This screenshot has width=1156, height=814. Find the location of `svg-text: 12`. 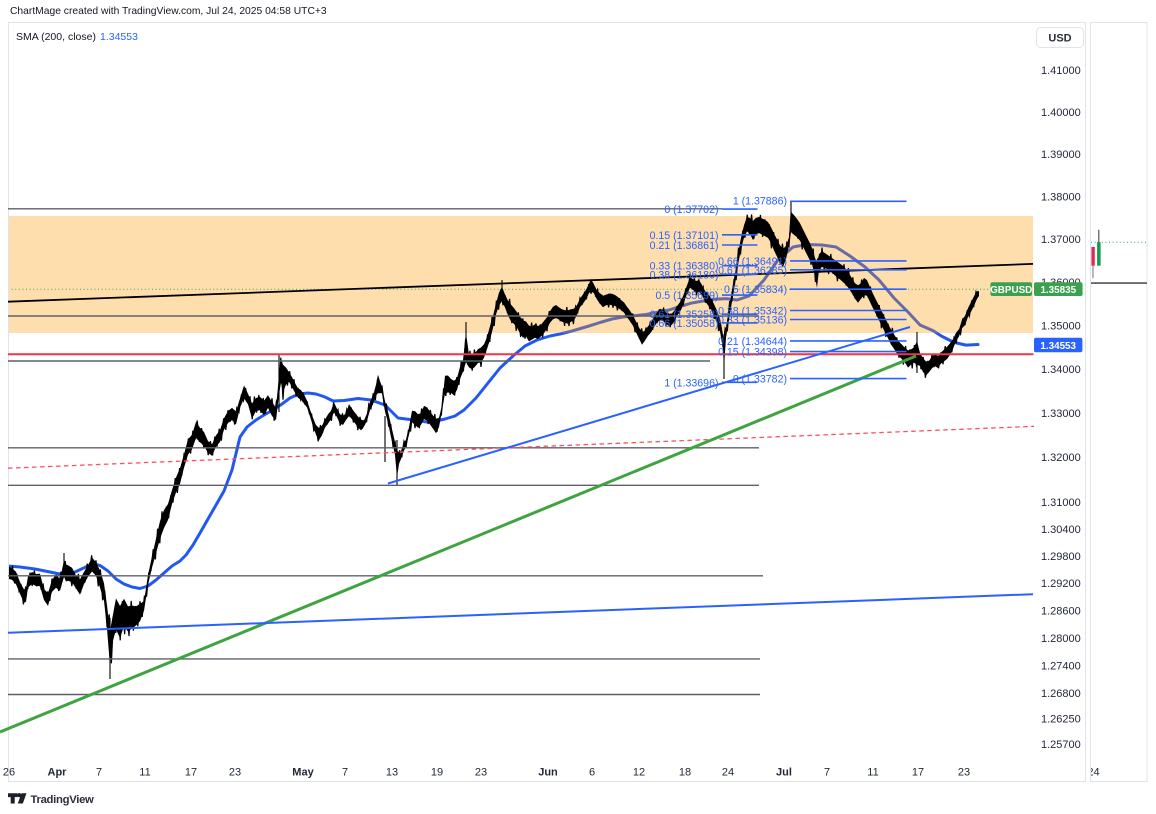

svg-text: 12 is located at coordinates (639, 773).